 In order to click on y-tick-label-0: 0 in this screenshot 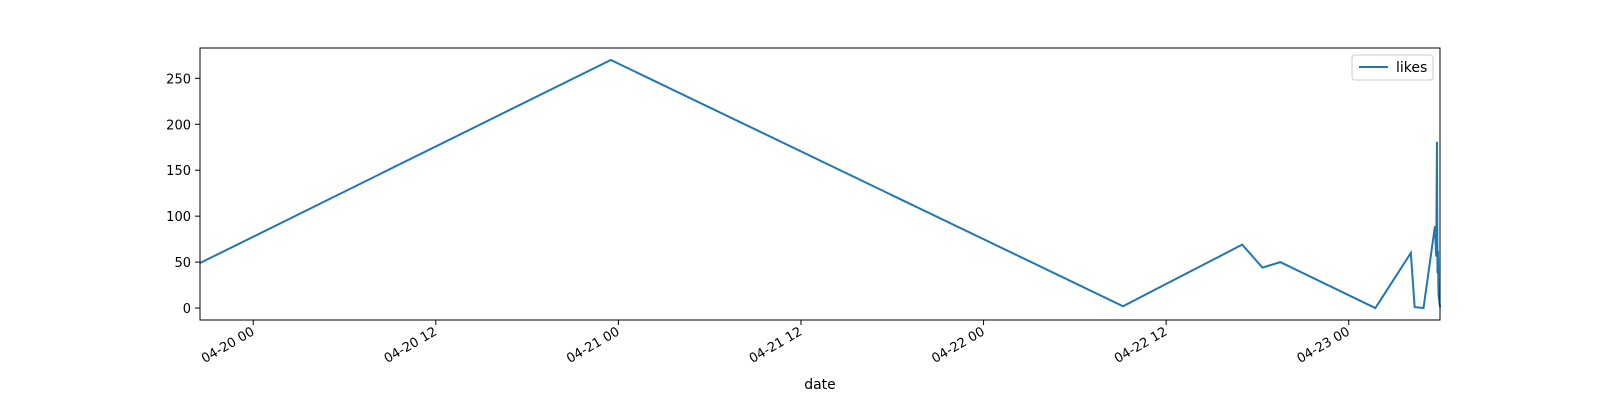, I will do `click(187, 309)`.